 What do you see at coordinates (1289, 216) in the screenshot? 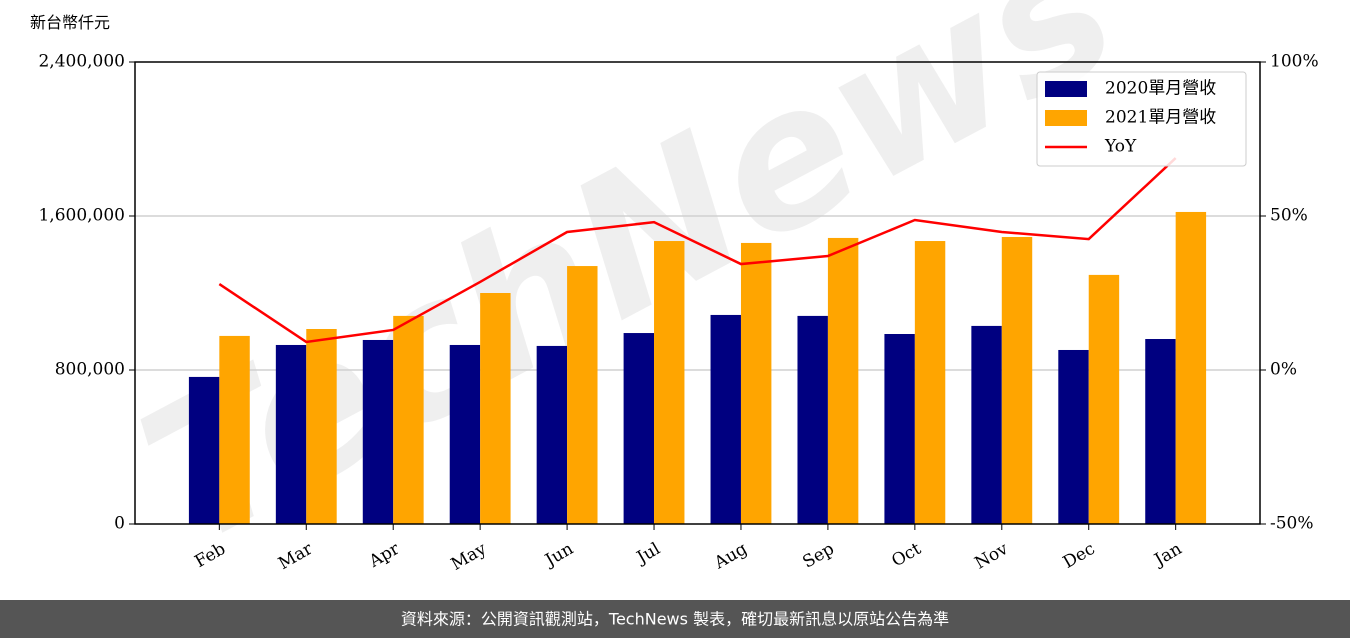
I see `y2-tick-label: 50%` at bounding box center [1289, 216].